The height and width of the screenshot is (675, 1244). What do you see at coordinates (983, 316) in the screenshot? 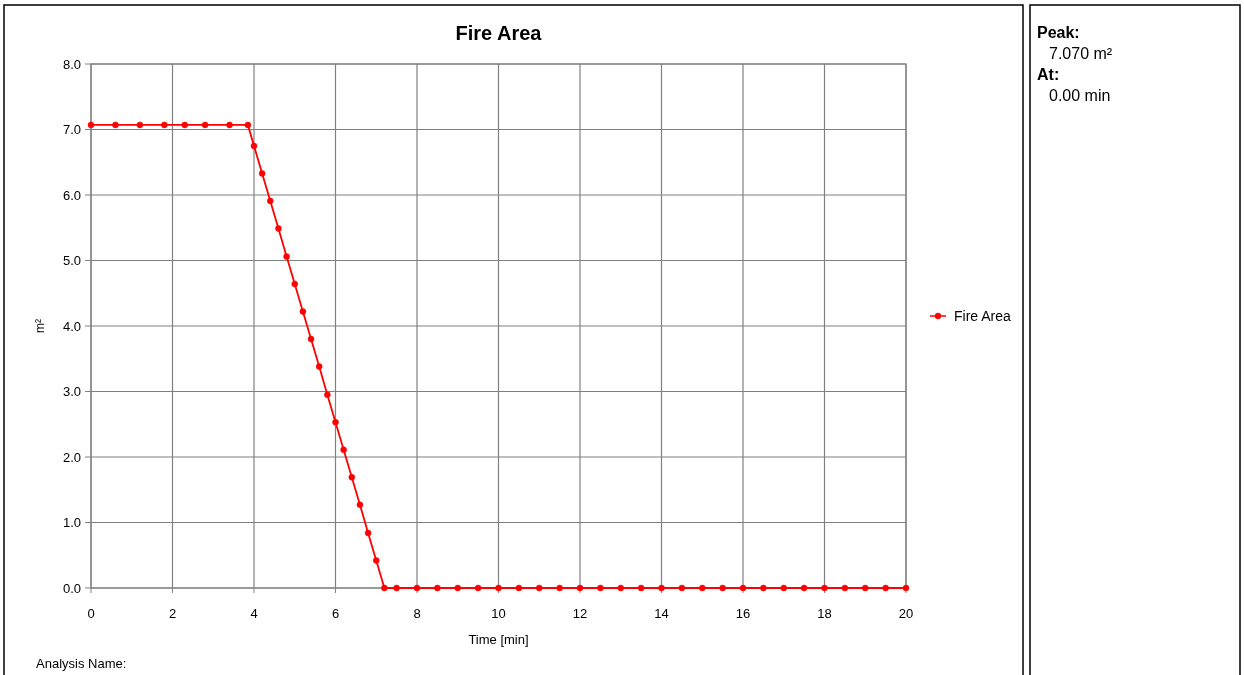
I see `legend-label: Fire Area` at bounding box center [983, 316].